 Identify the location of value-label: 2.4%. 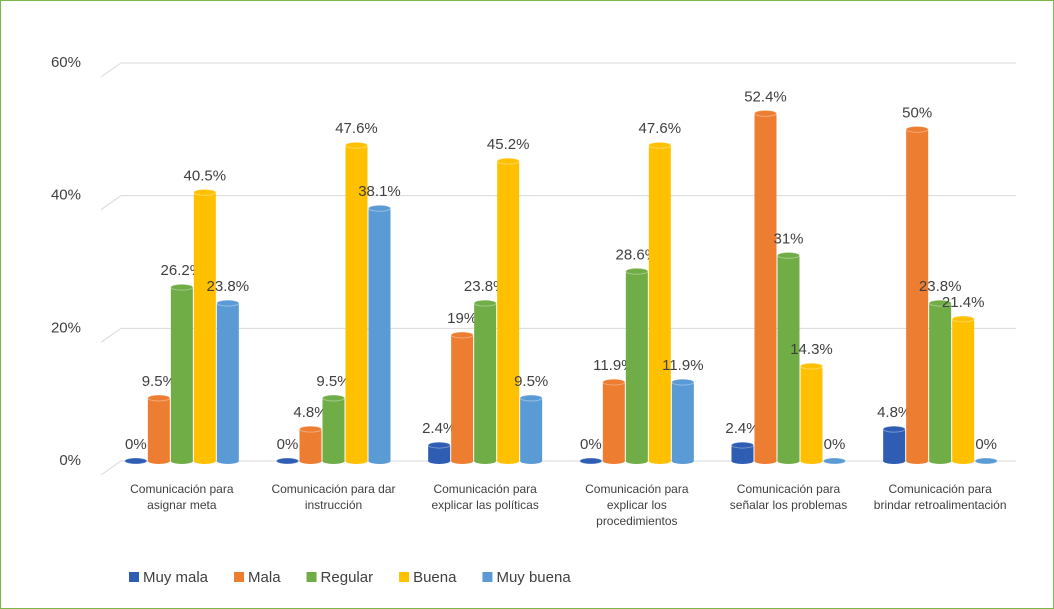
(742, 428).